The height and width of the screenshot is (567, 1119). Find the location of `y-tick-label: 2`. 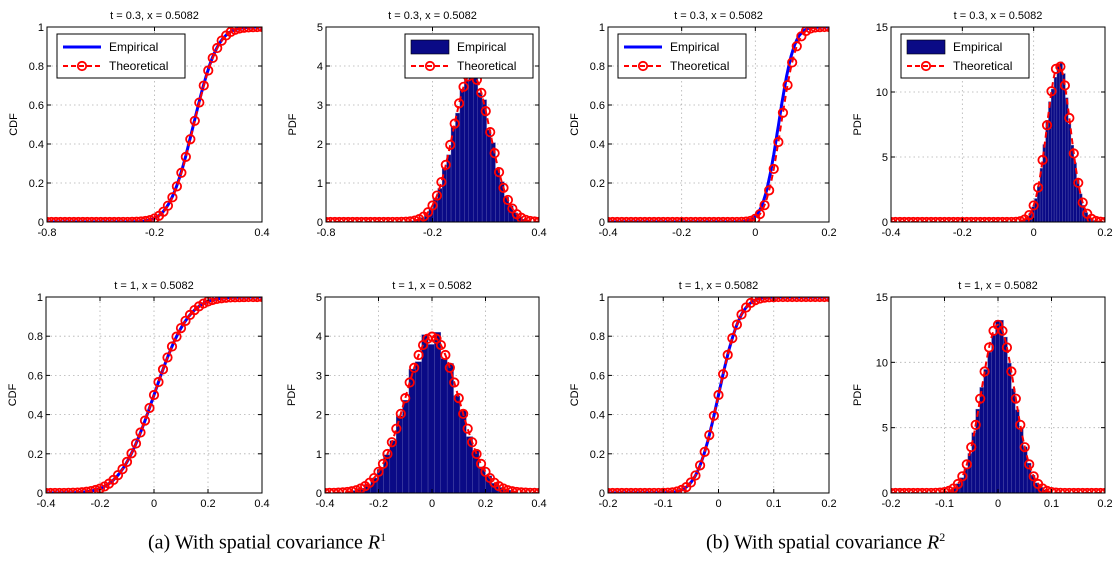

y-tick-label: 2 is located at coordinates (320, 145).